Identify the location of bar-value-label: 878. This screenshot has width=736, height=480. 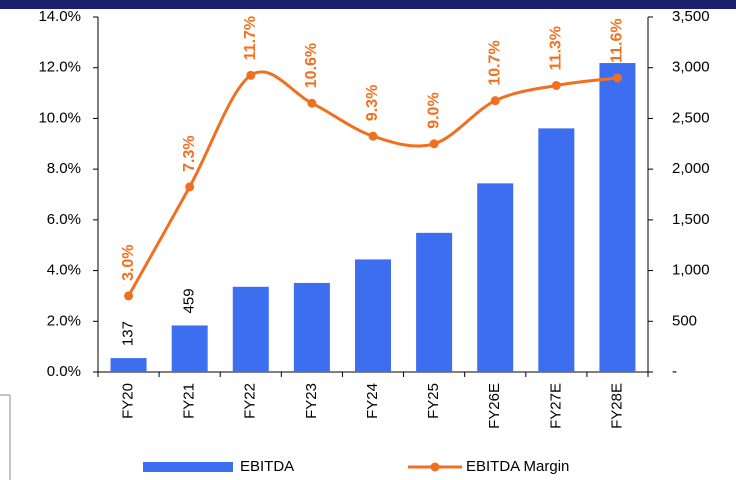
(311, 258).